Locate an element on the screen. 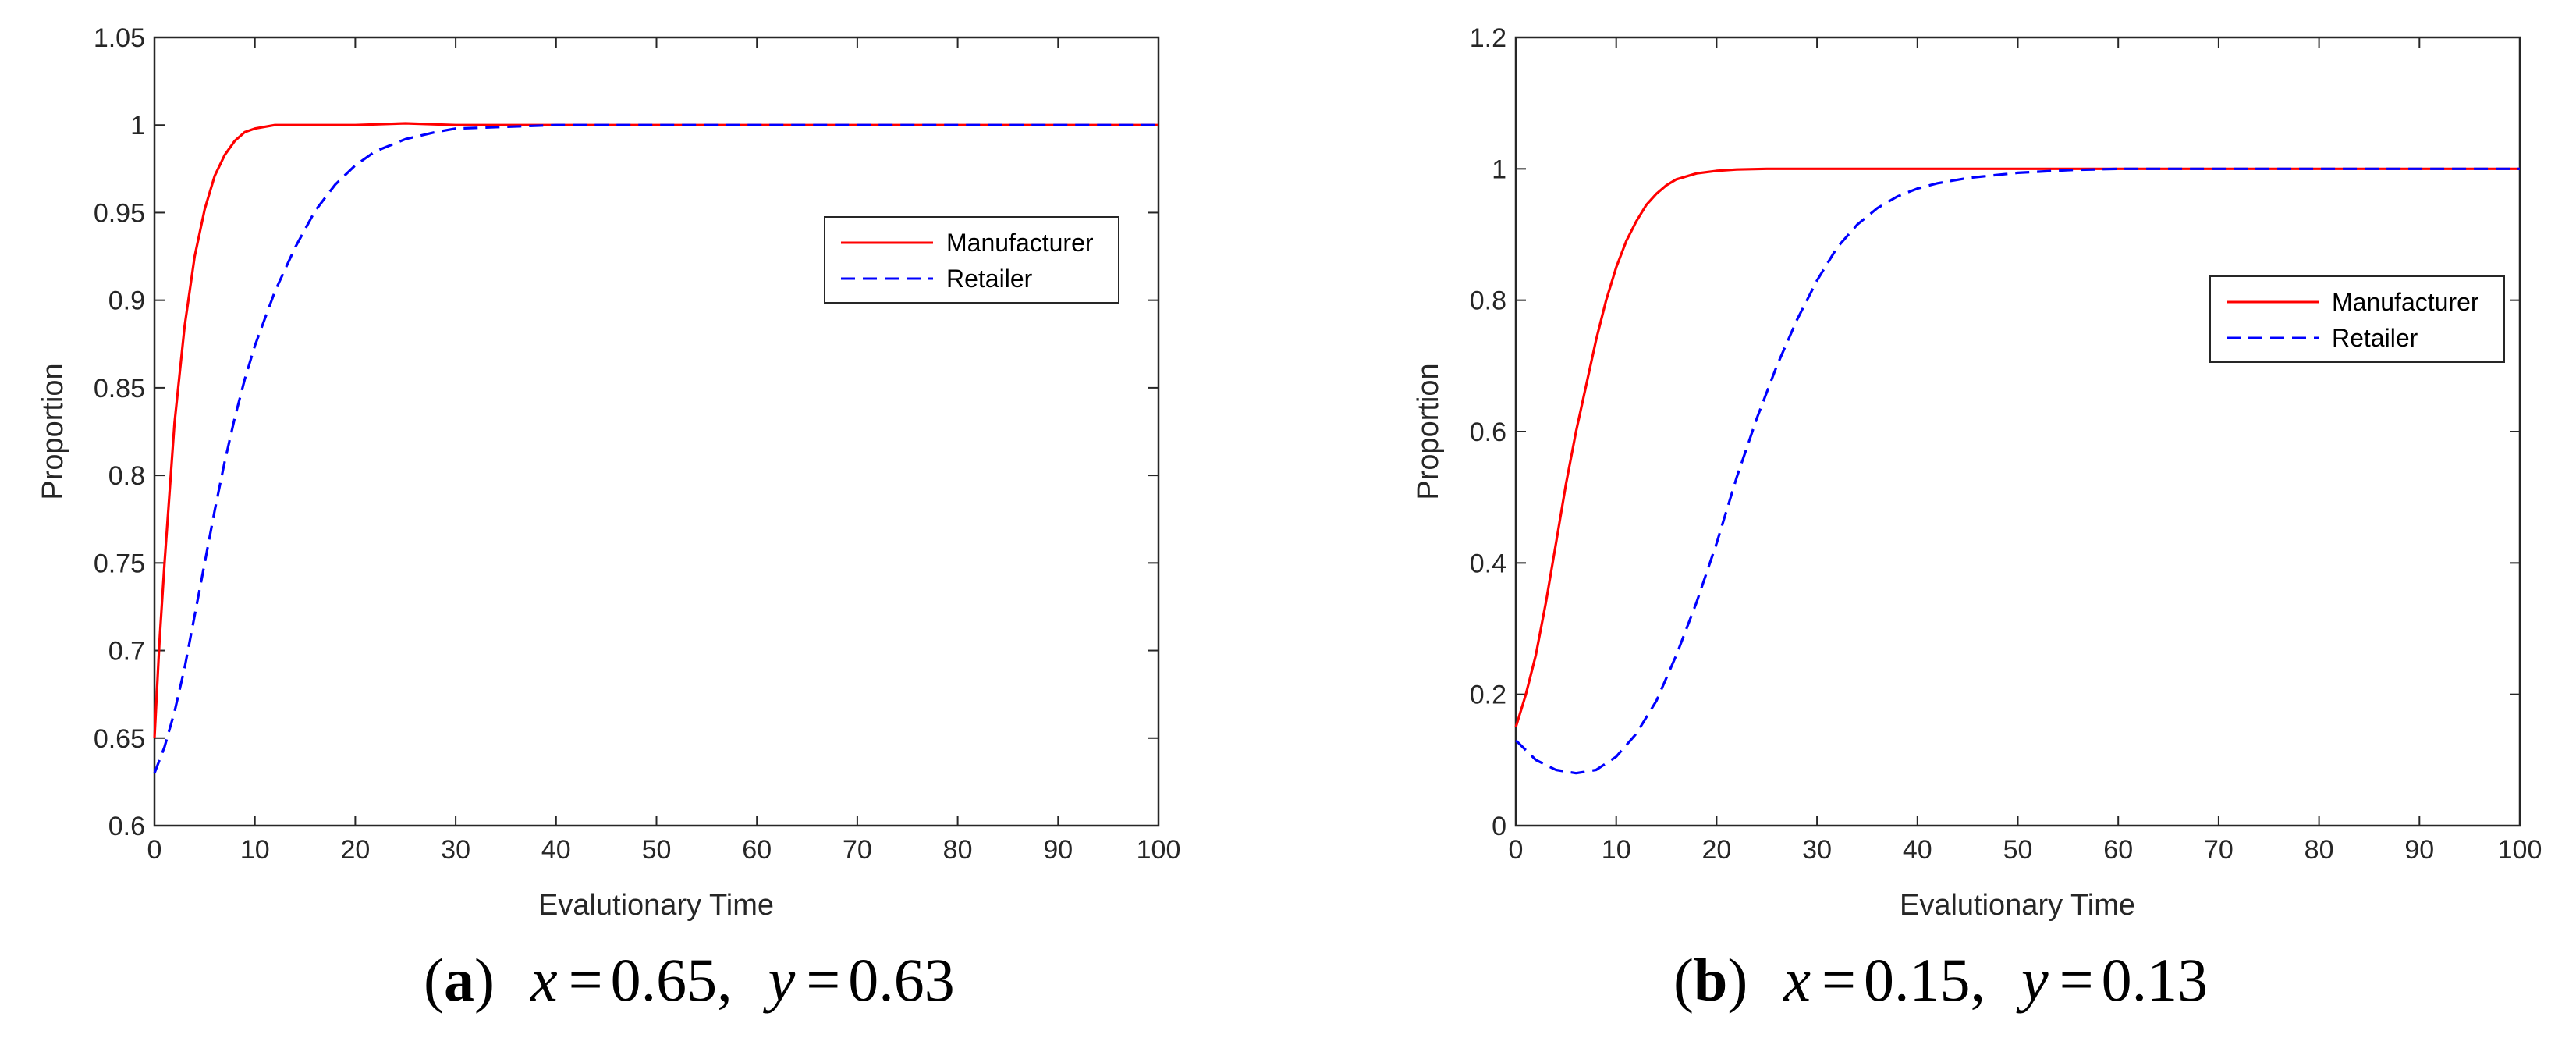 The width and height of the screenshot is (2576, 1045). x-tick-label-b: 40 is located at coordinates (1917, 850).